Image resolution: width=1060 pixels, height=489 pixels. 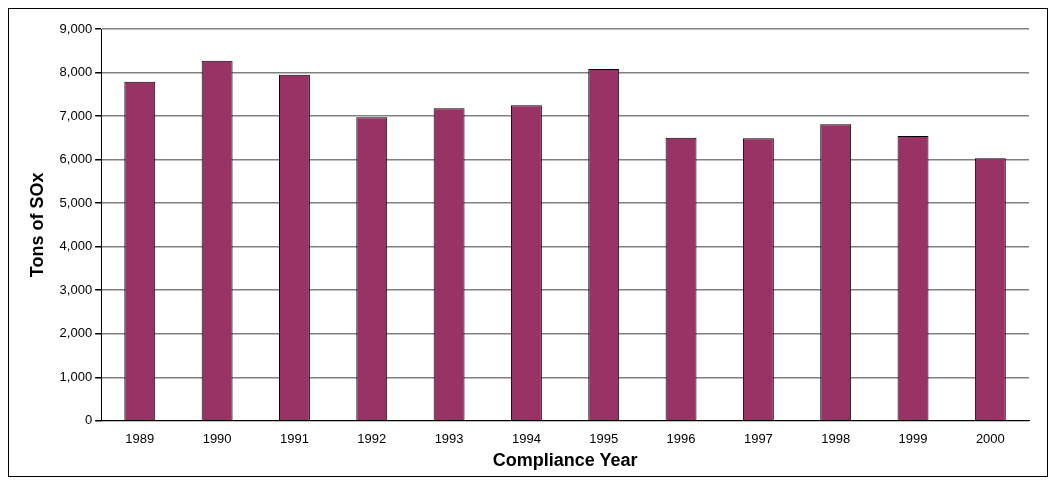 I want to click on y-tick-label: 4,000, so click(x=76, y=246).